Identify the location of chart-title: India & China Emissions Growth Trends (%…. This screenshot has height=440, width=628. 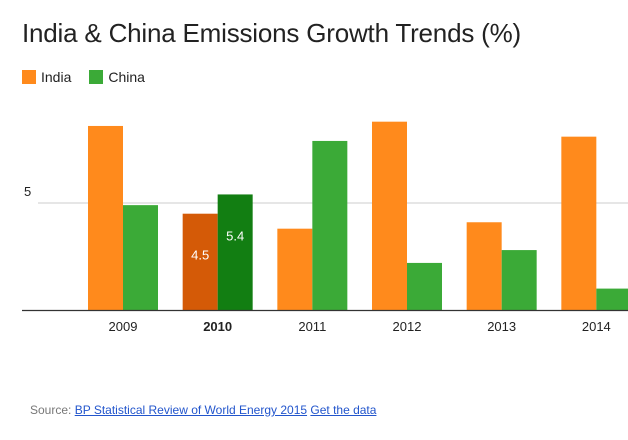
(271, 33).